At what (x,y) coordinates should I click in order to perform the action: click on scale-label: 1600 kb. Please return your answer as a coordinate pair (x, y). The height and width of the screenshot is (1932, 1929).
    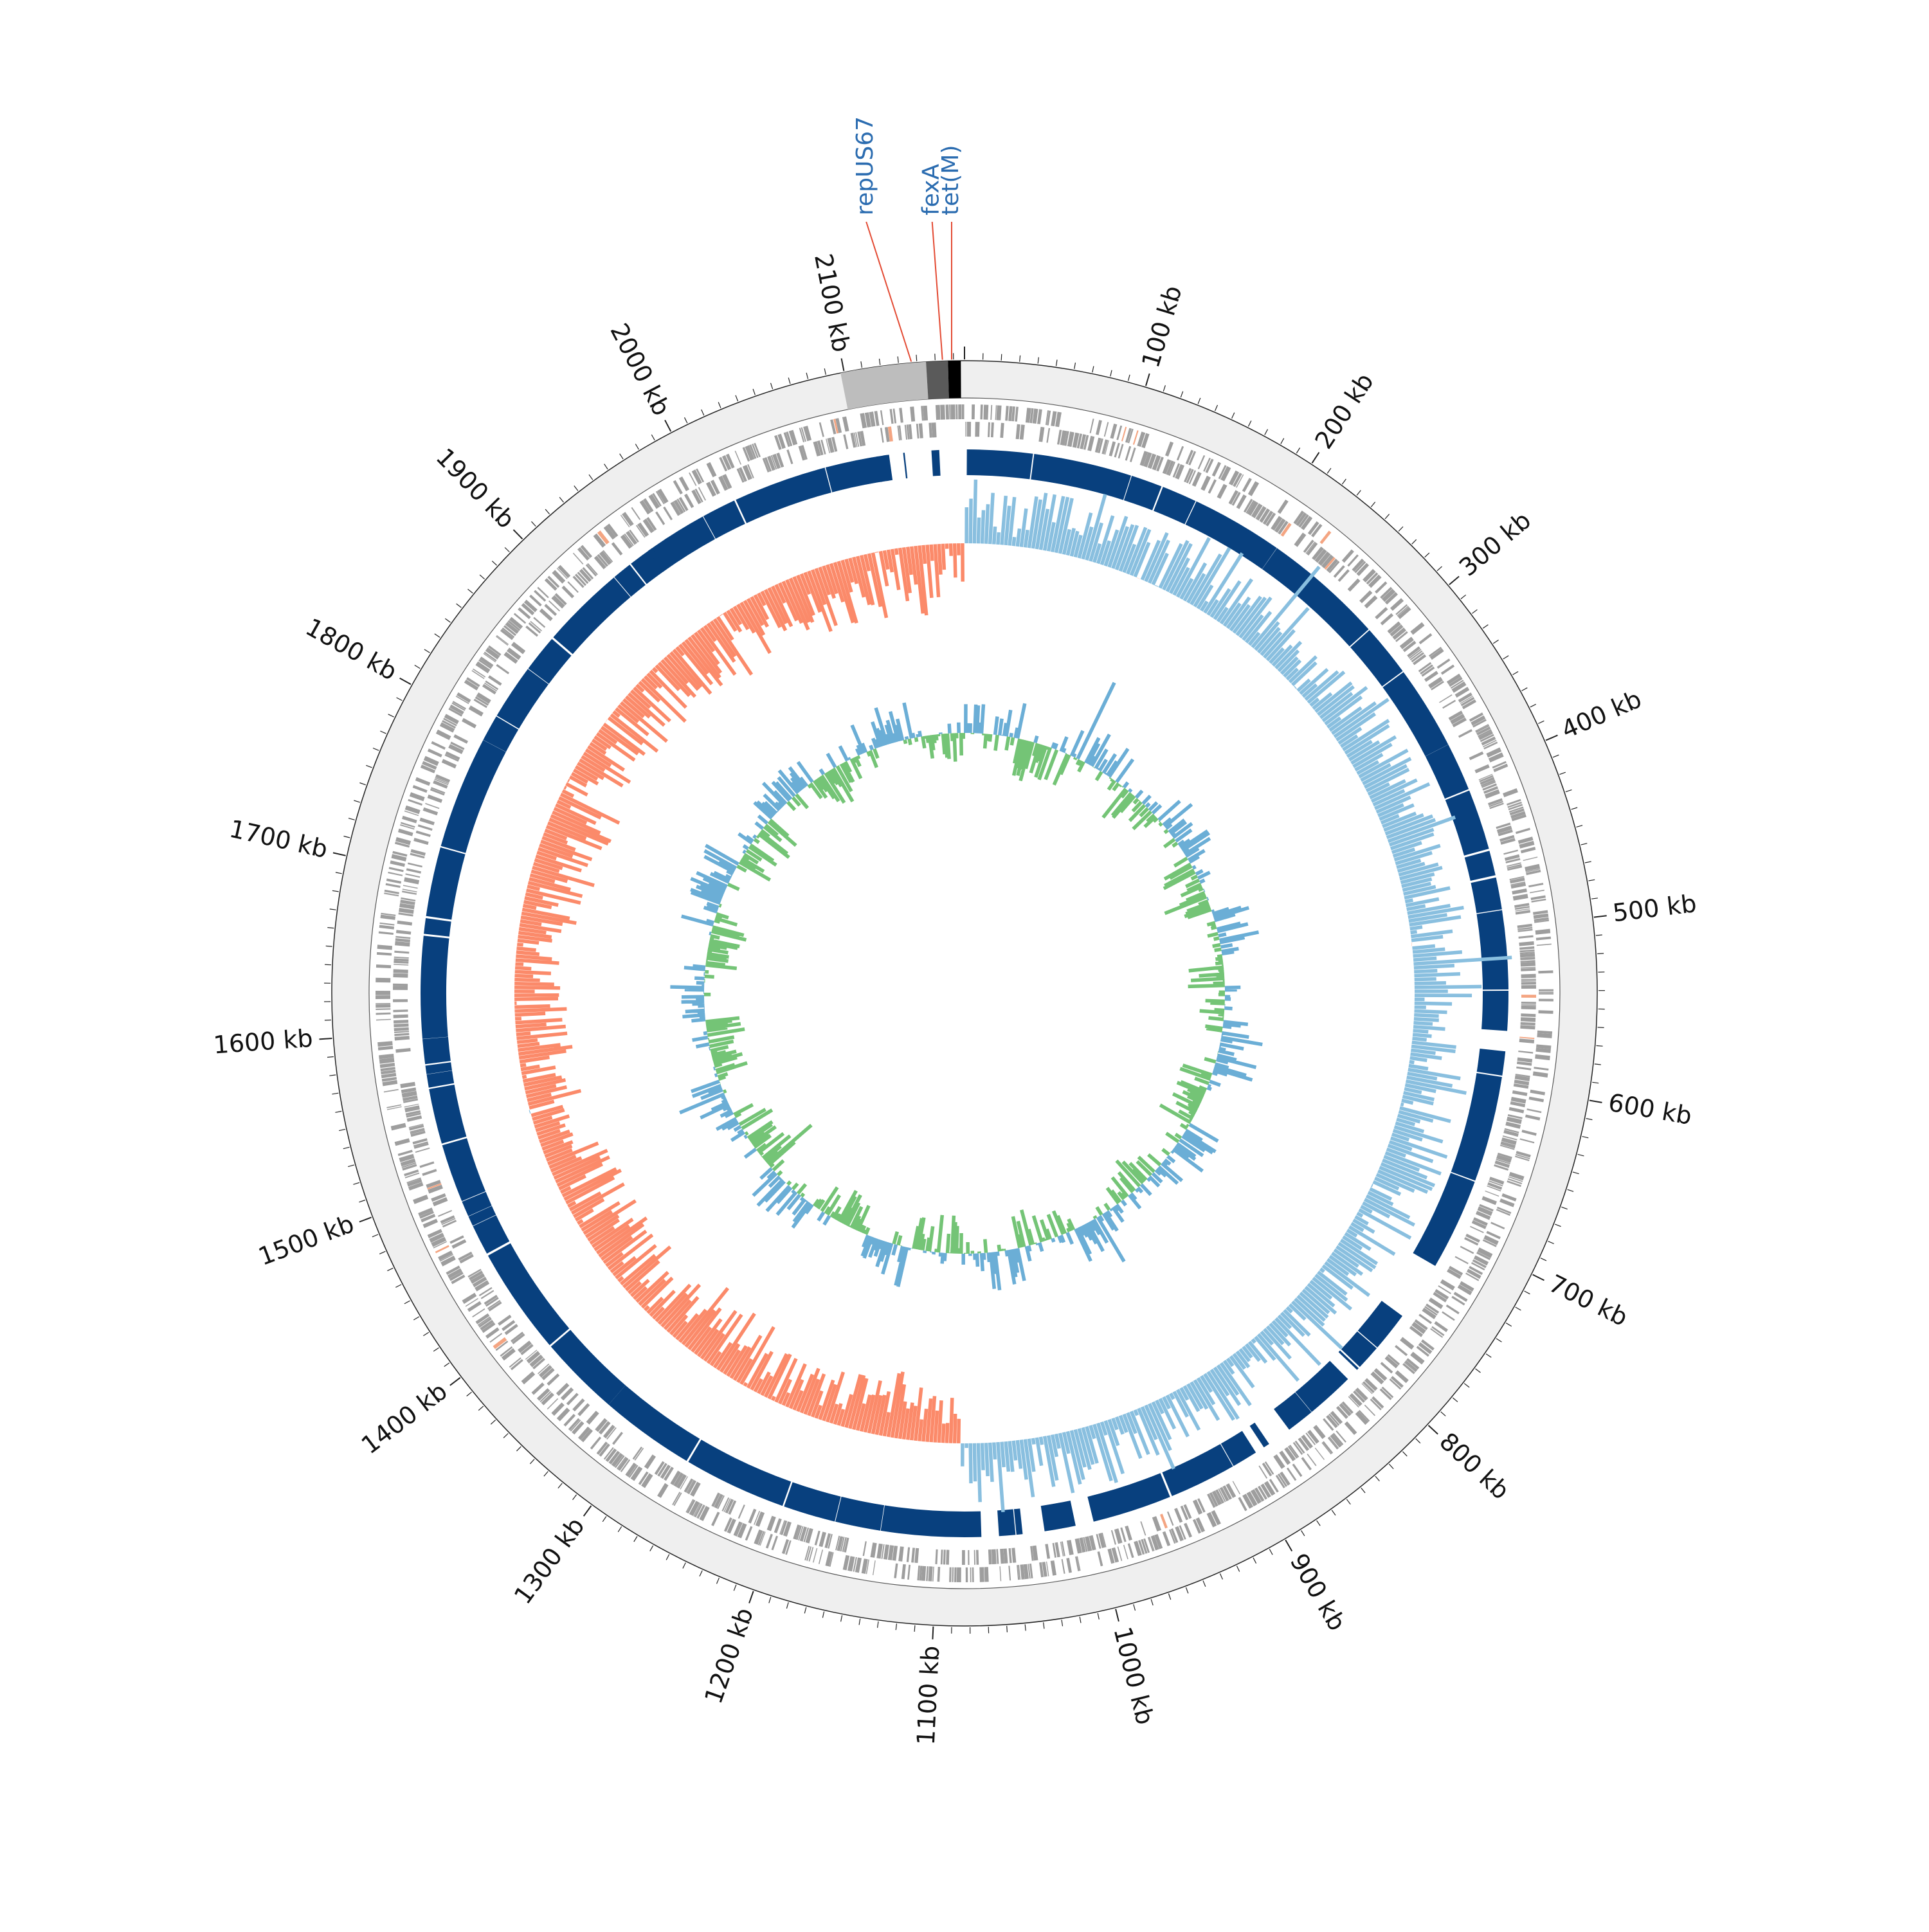
    Looking at the image, I should click on (263, 1042).